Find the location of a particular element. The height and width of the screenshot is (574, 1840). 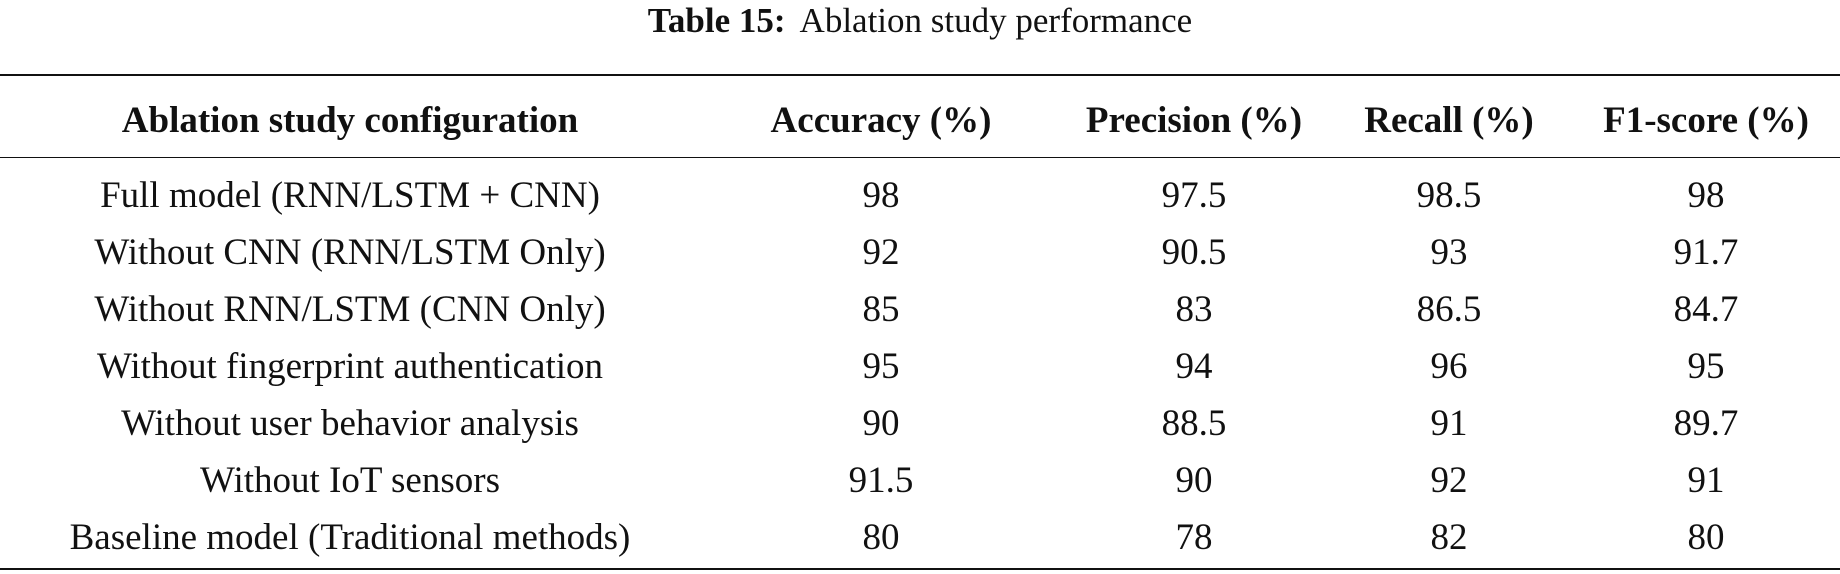

precision-cell: 78 is located at coordinates (1194, 537).